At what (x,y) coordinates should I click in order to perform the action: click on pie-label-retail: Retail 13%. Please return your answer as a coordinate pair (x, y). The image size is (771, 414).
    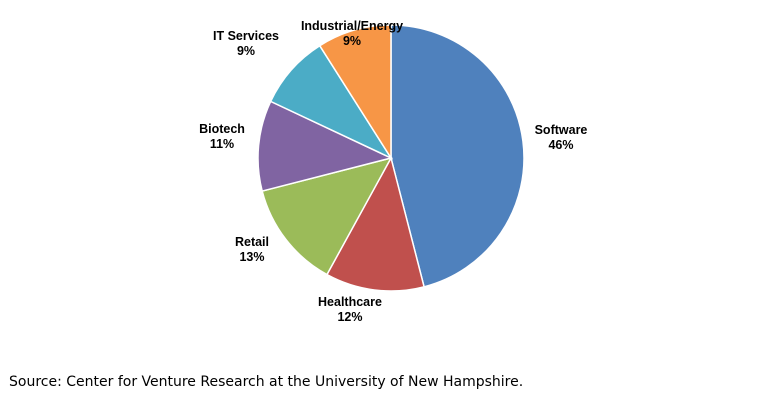
    Looking at the image, I should click on (252, 249).